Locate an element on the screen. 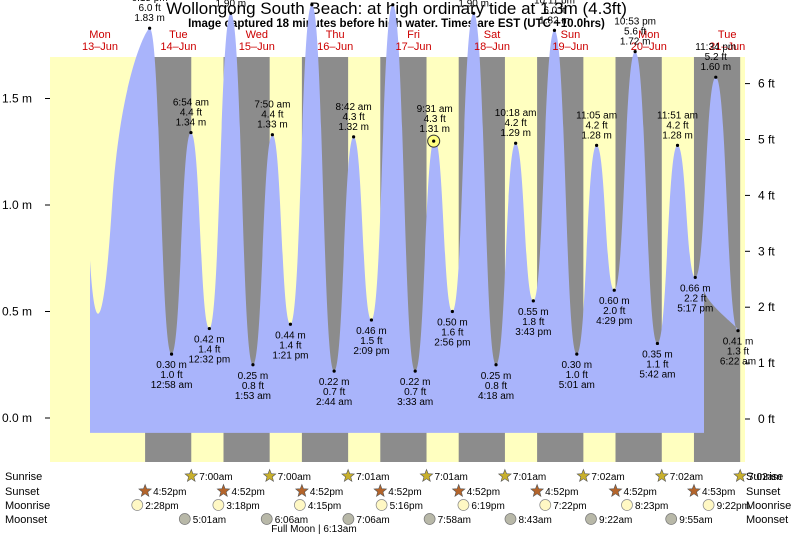  moonset-time: 8:43am is located at coordinates (534, 520).